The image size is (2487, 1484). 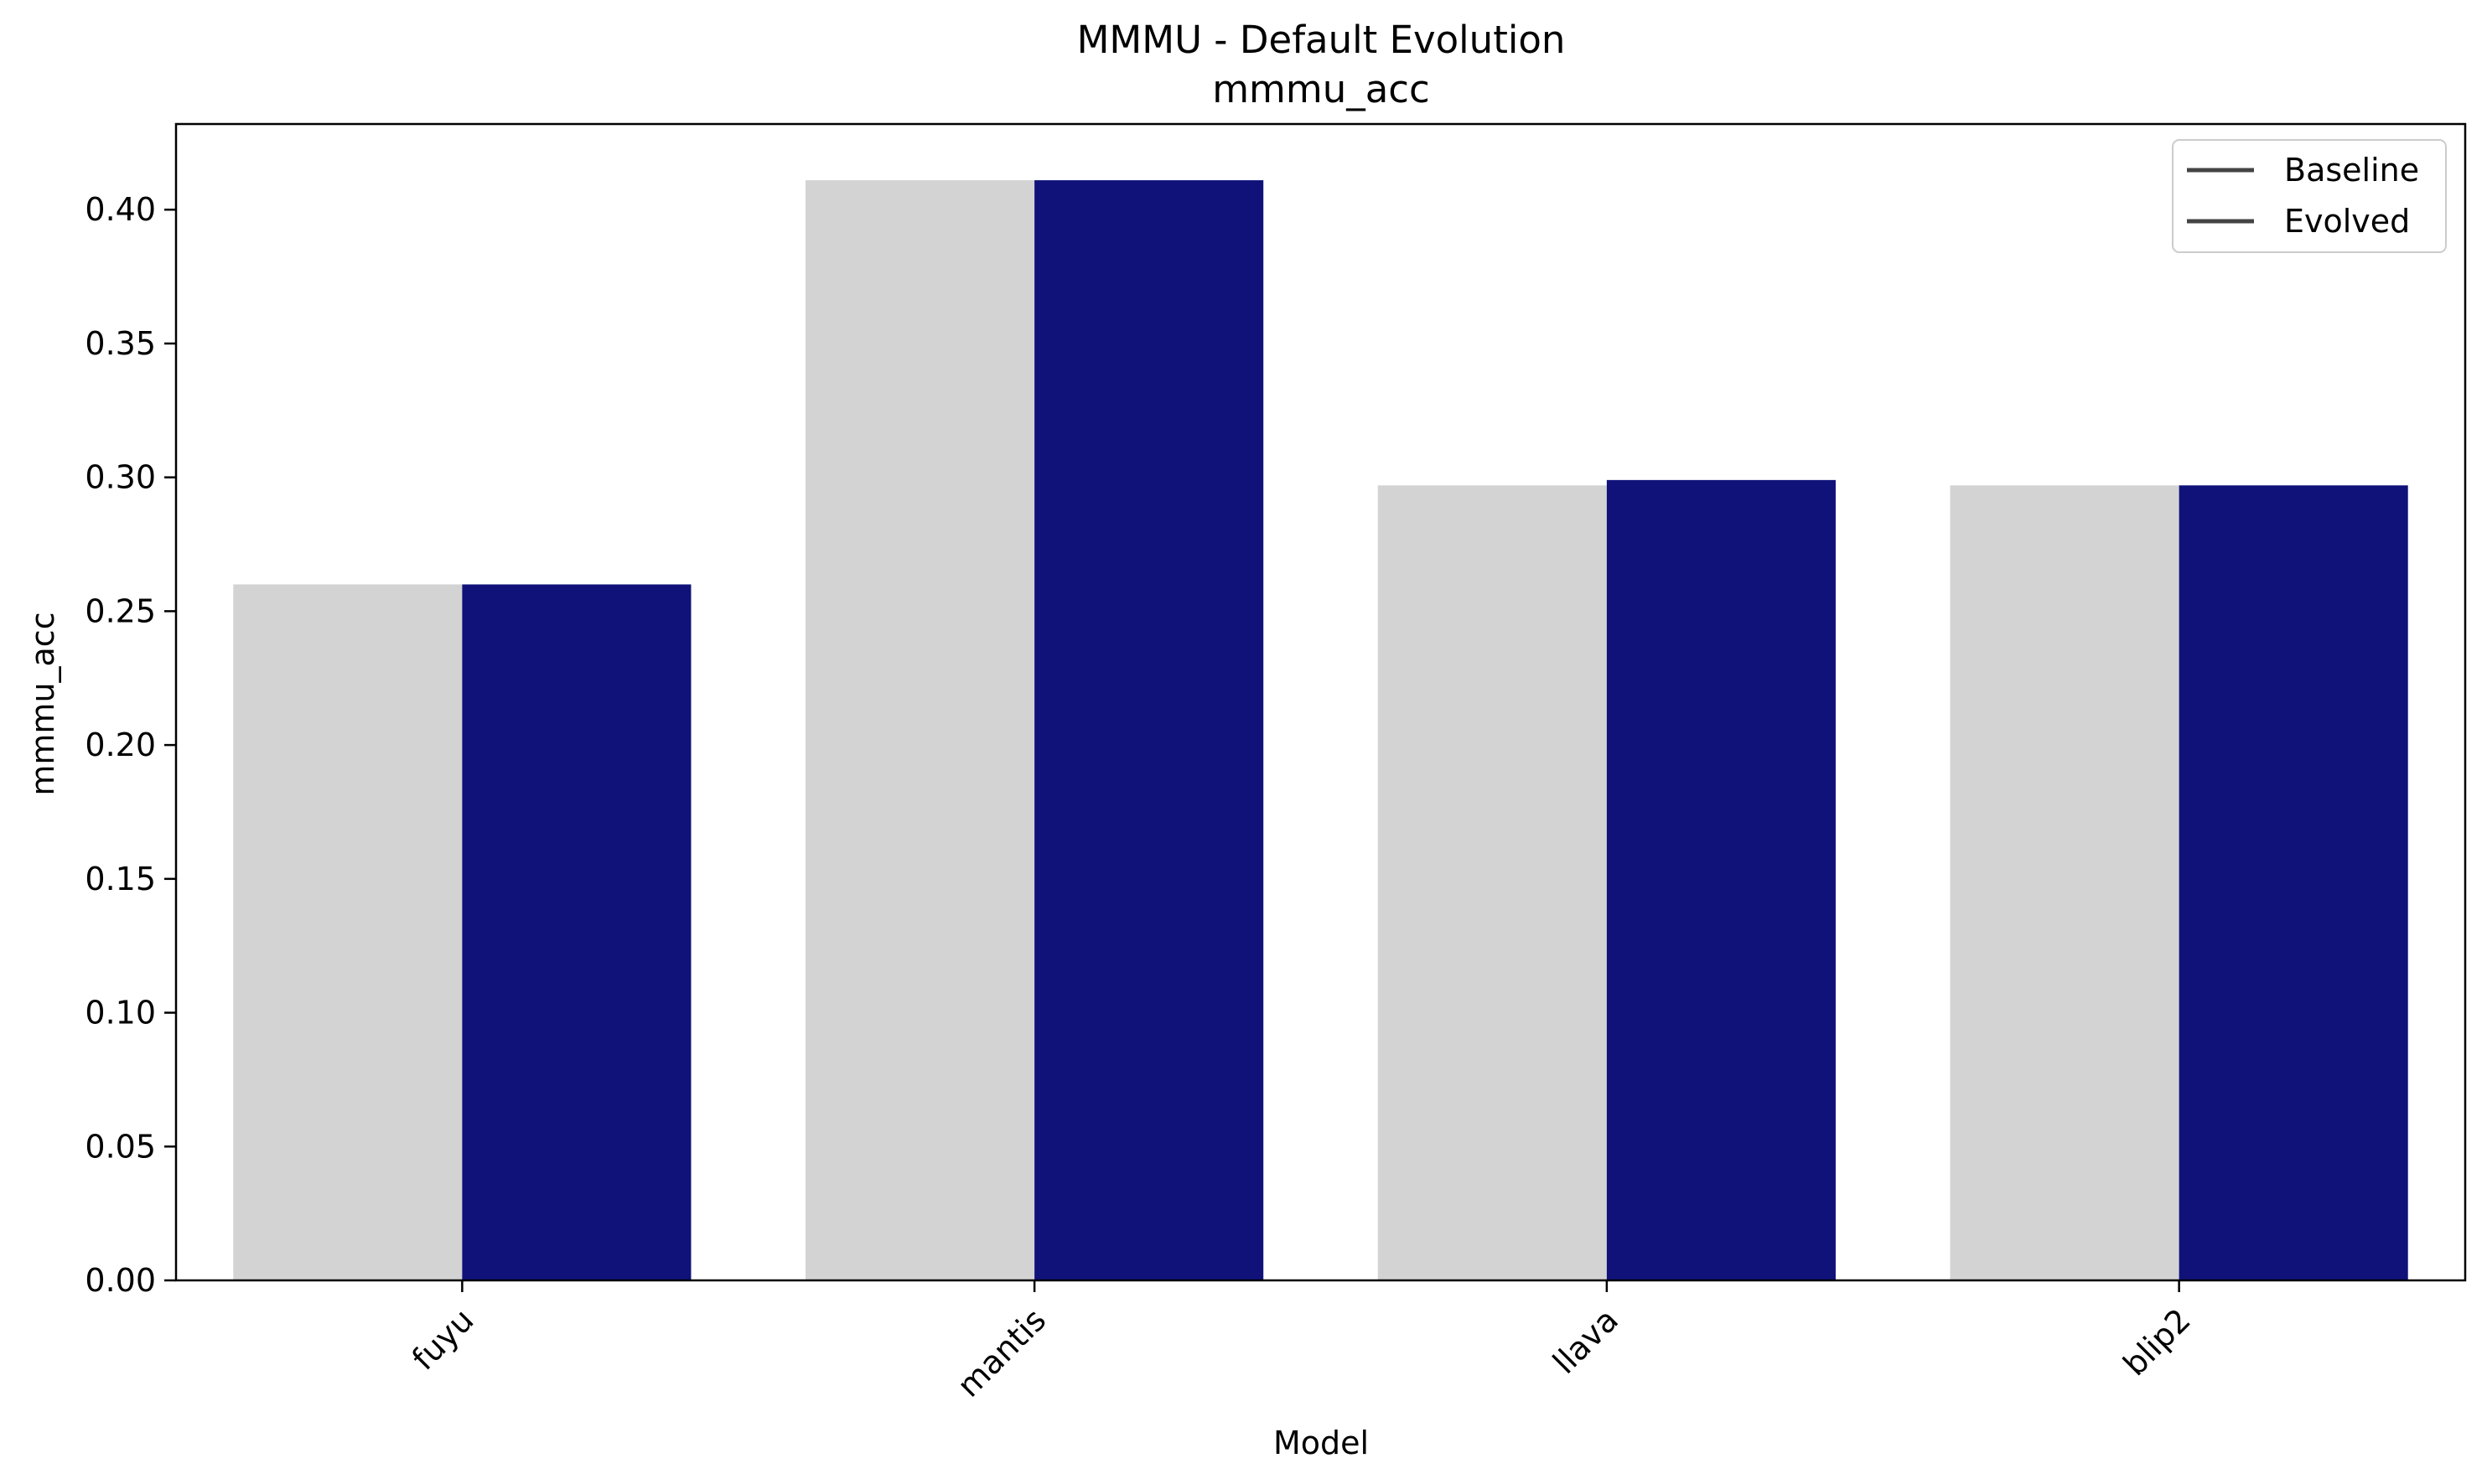 I want to click on x-axis-label: Model, so click(x=1321, y=1443).